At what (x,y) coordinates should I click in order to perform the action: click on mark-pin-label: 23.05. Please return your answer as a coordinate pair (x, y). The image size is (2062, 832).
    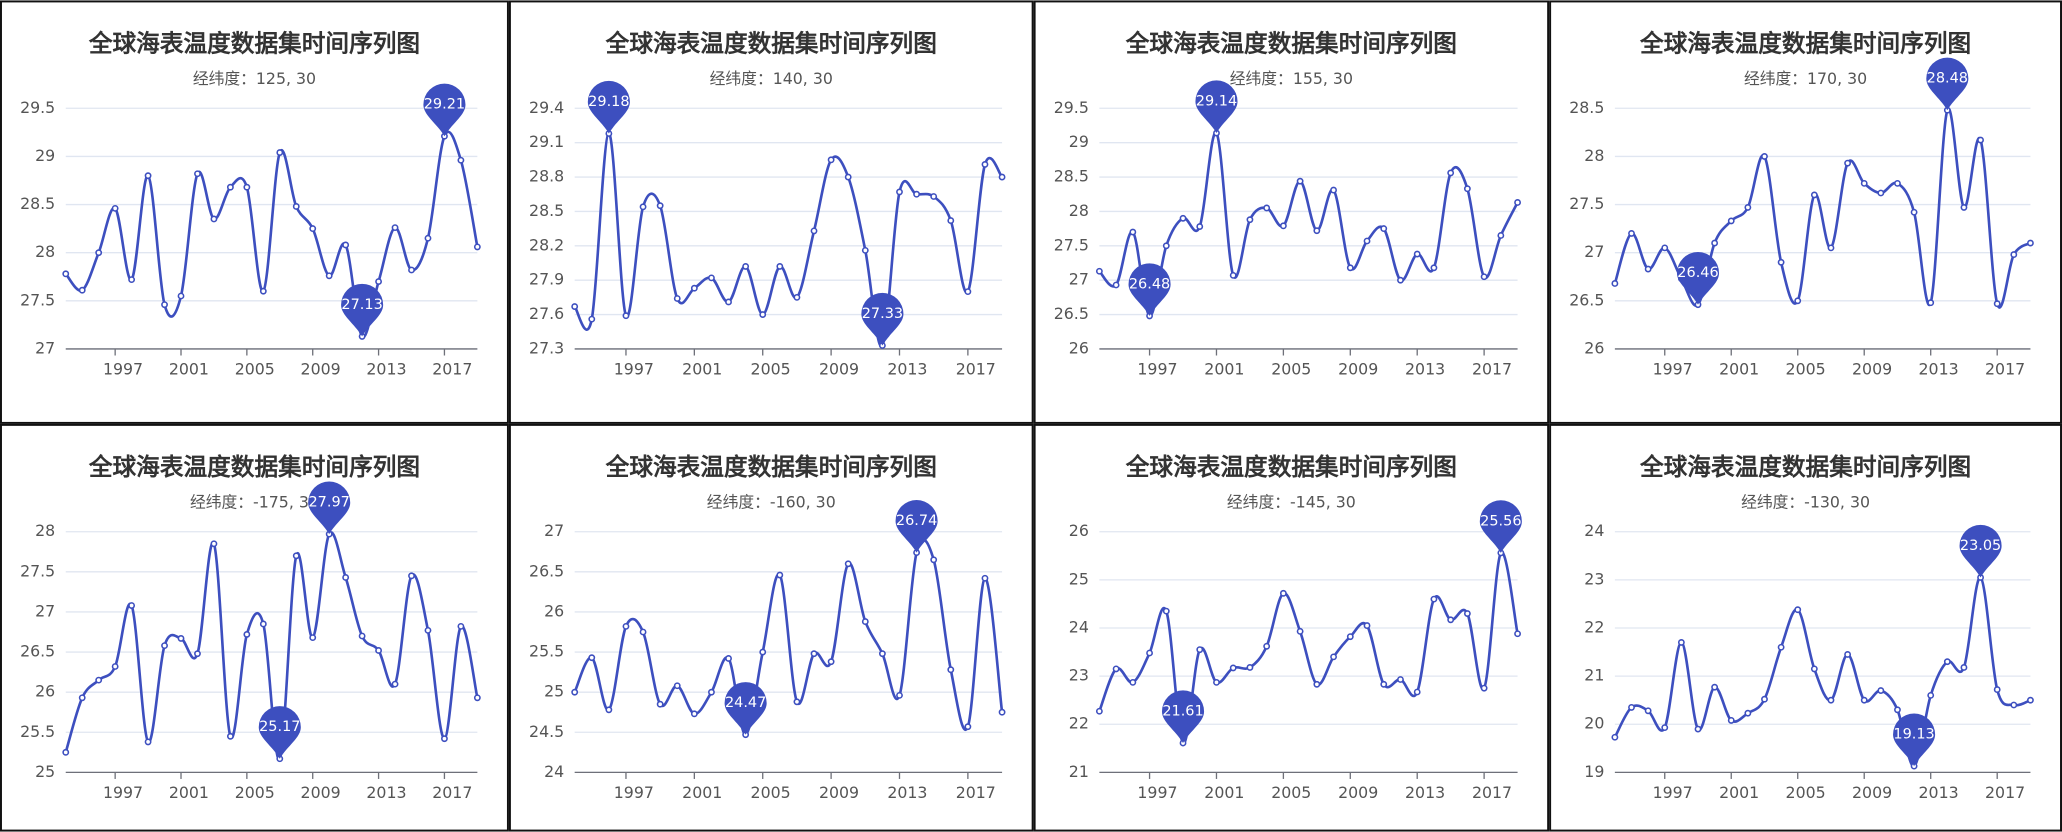
    Looking at the image, I should click on (1980, 546).